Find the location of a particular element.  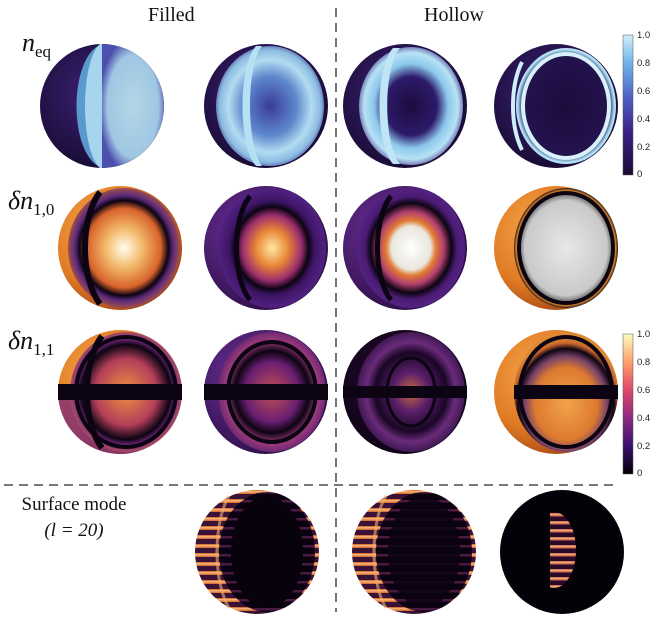

cbar-bottom-tick-3: 0.6 is located at coordinates (644, 390).